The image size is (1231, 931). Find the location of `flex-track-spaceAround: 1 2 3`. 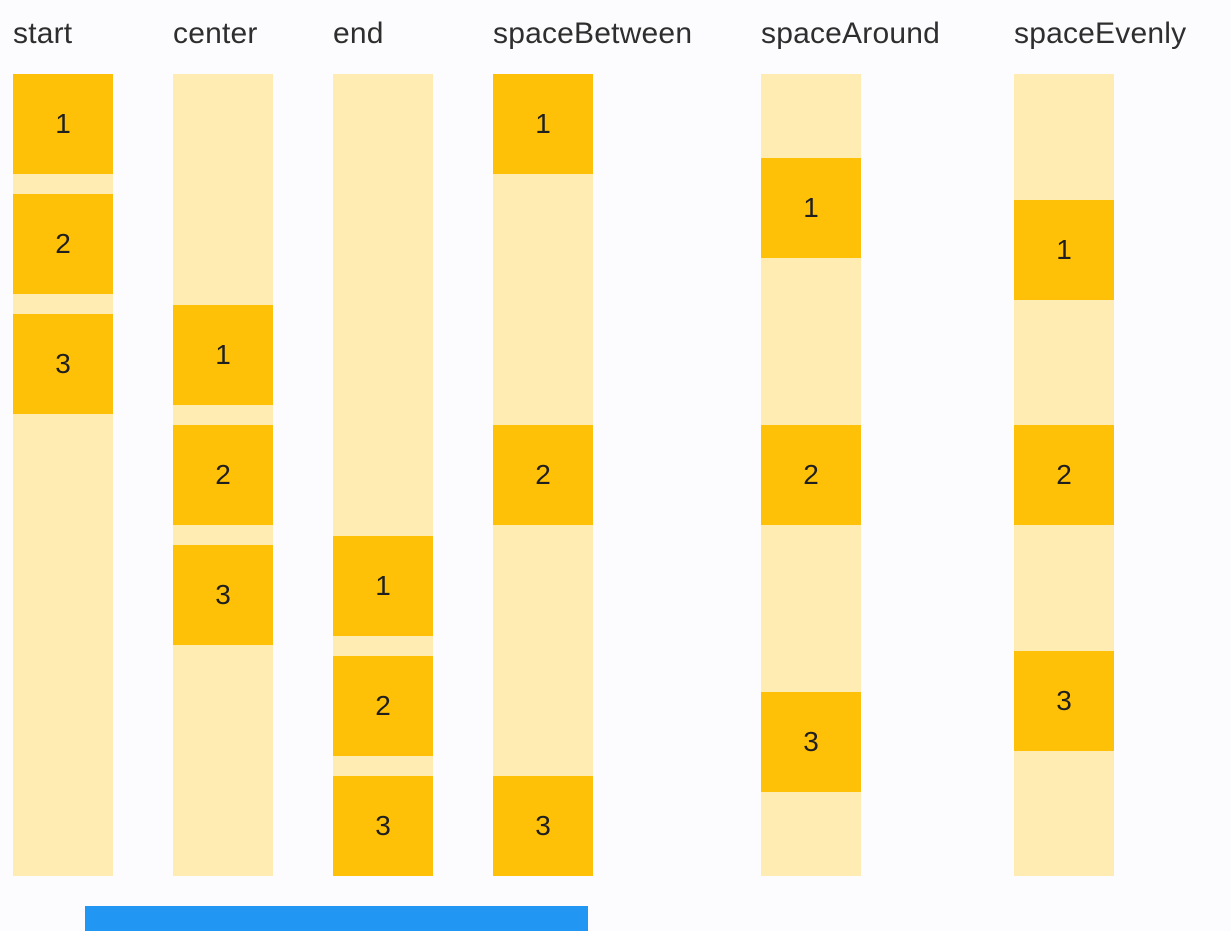

flex-track-spaceAround: 1 2 3 is located at coordinates (811, 475).